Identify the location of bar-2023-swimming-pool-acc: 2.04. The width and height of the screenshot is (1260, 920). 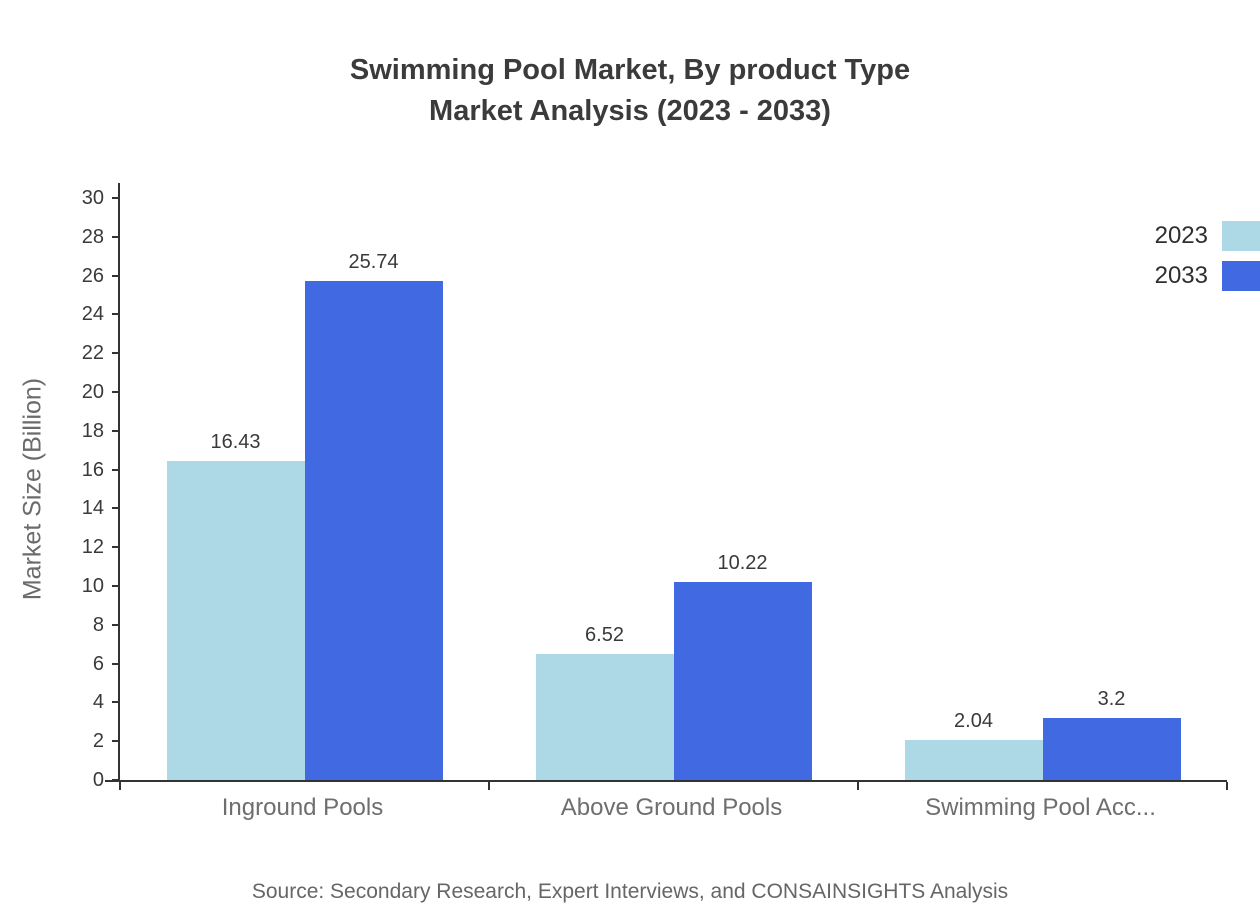
(973, 745).